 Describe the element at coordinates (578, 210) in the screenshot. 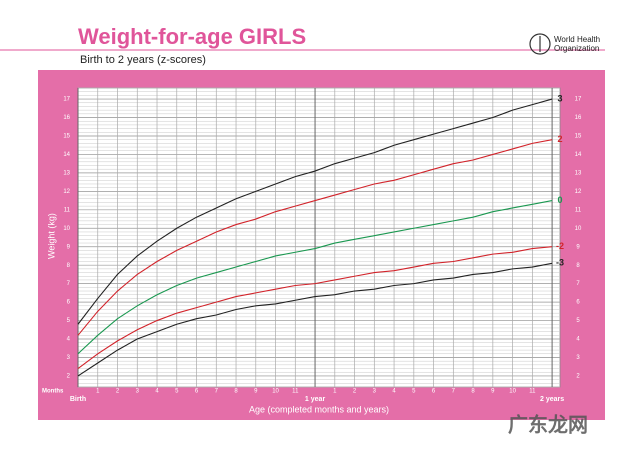

I see `y-tick-label-right: 11` at that location.